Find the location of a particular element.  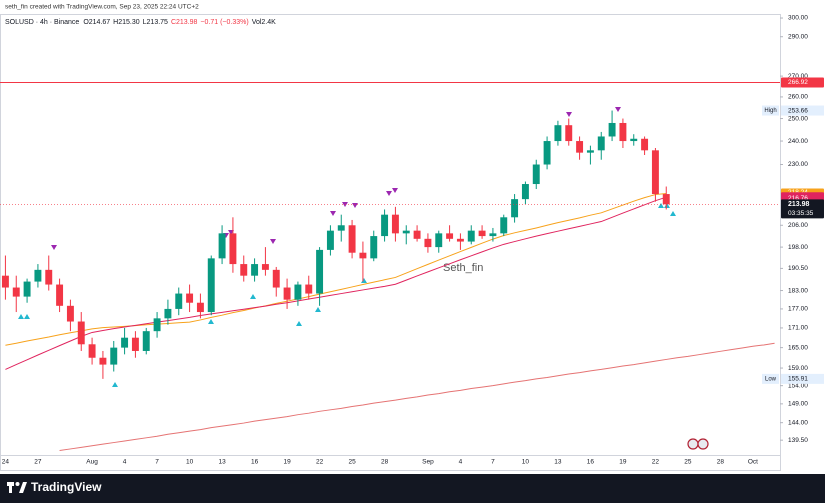

x-tick-label: 13 is located at coordinates (558, 462).